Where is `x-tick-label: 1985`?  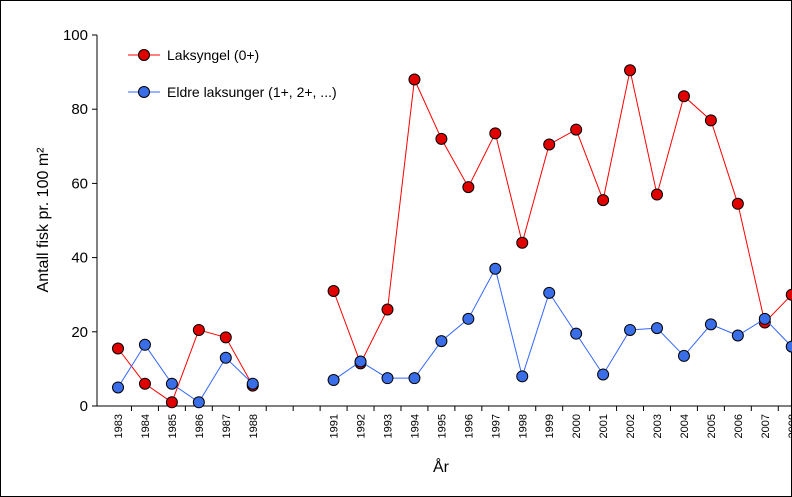 x-tick-label: 1985 is located at coordinates (173, 426).